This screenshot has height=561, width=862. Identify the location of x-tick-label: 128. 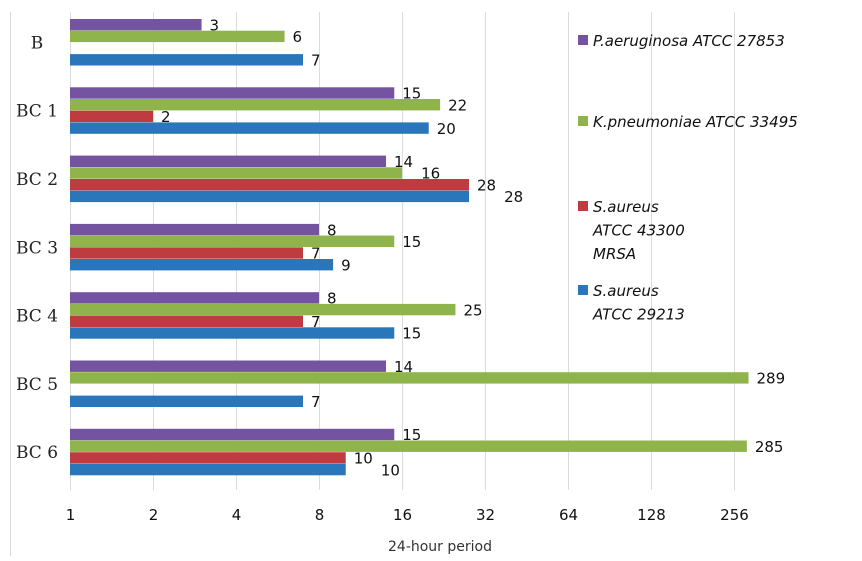
(651, 515).